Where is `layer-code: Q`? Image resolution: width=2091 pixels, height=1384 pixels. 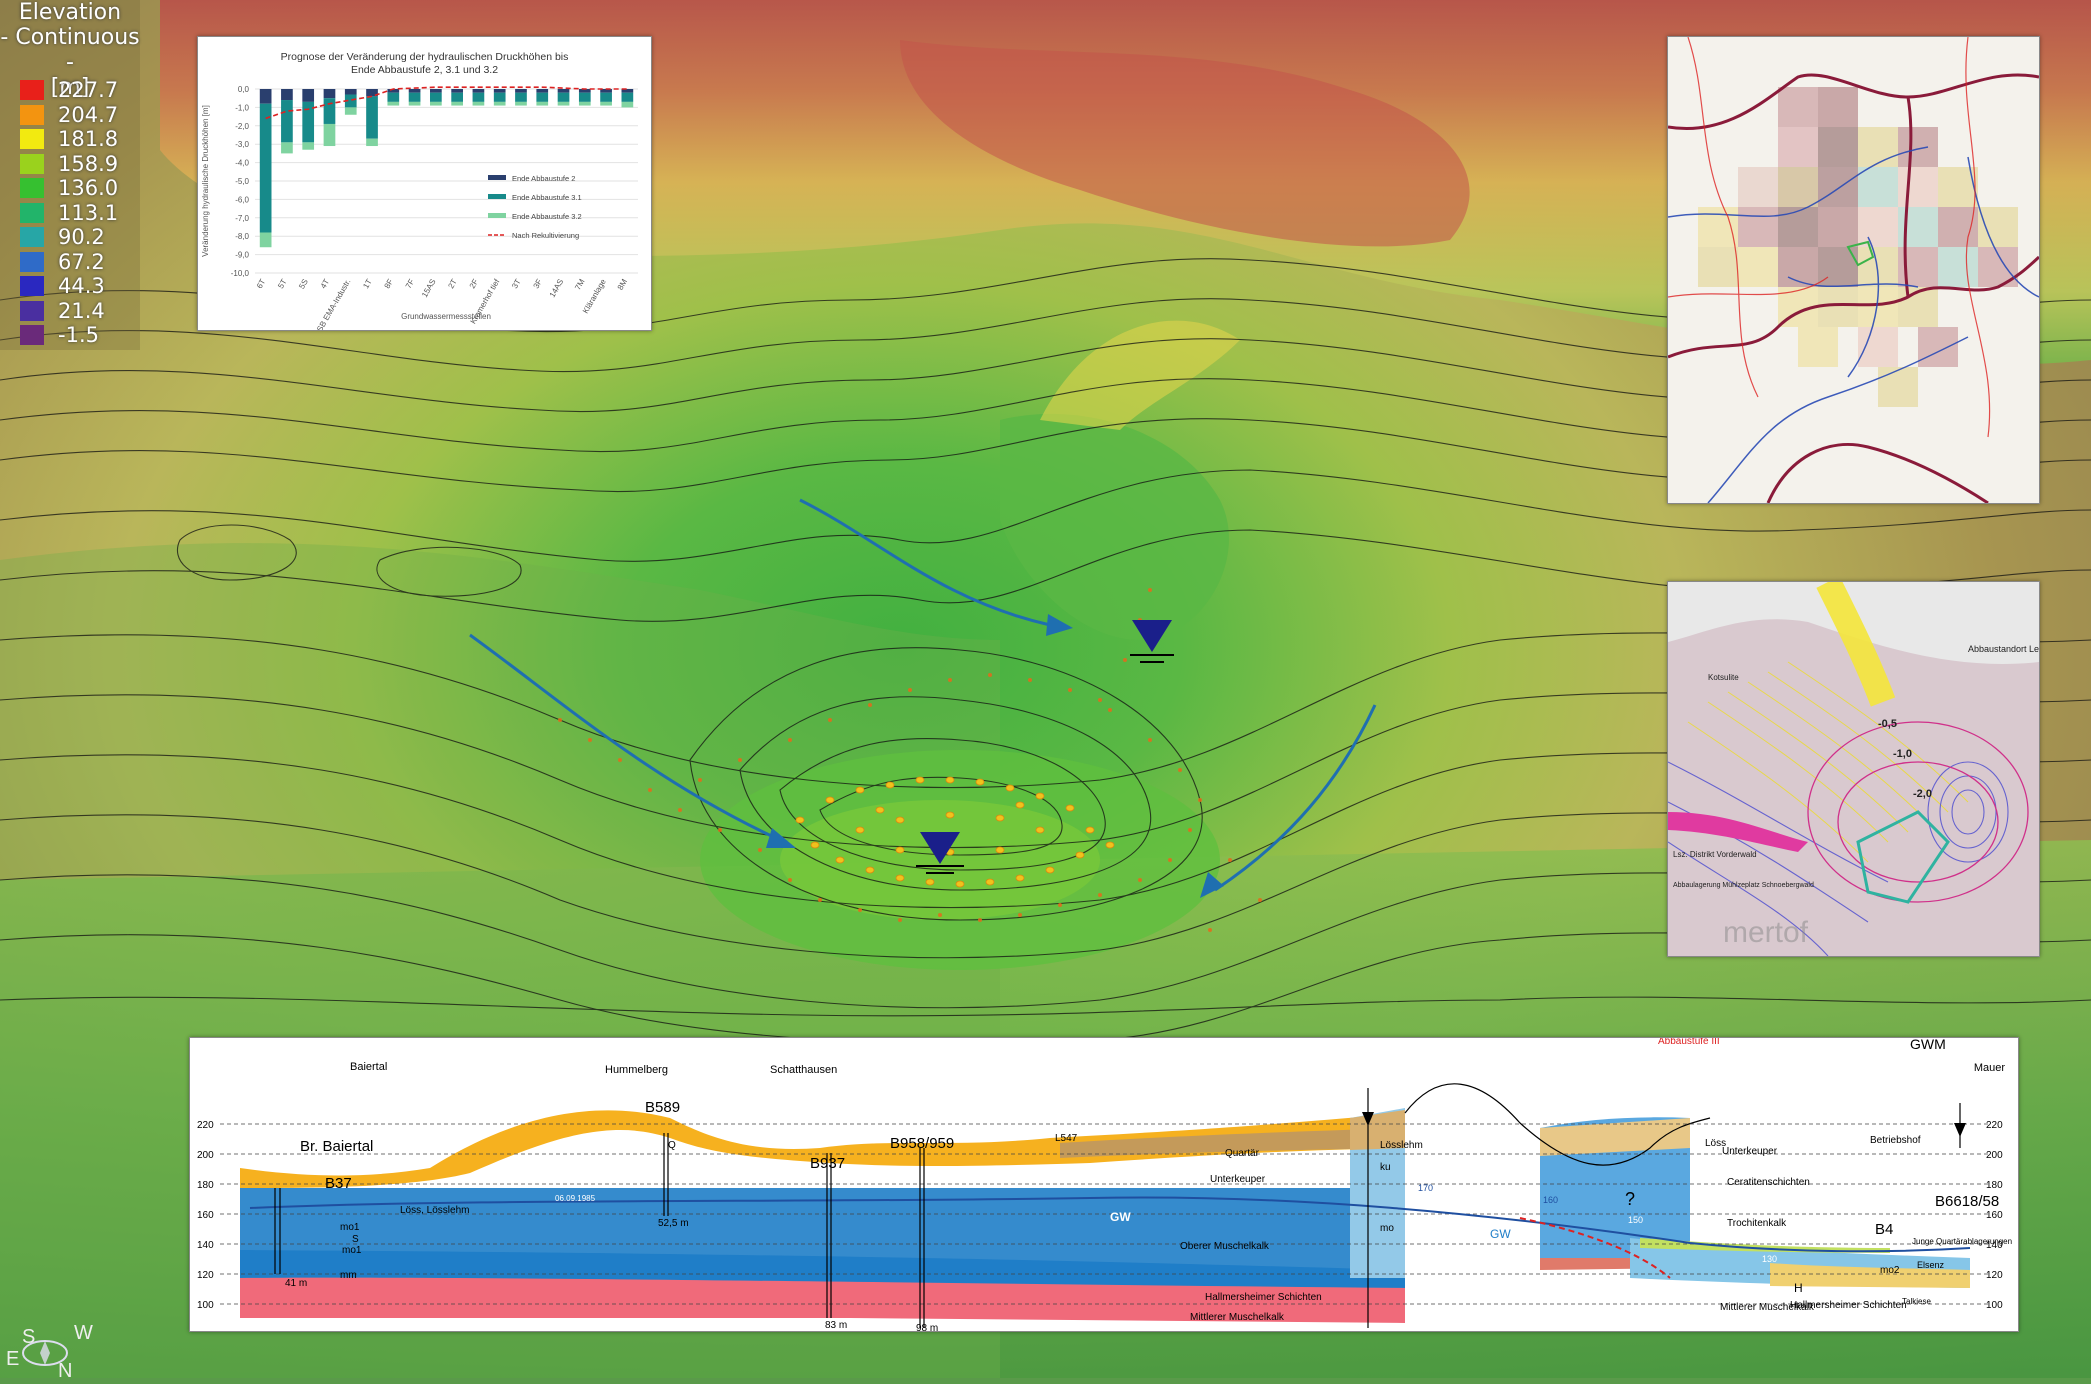
layer-code: Q is located at coordinates (672, 1145).